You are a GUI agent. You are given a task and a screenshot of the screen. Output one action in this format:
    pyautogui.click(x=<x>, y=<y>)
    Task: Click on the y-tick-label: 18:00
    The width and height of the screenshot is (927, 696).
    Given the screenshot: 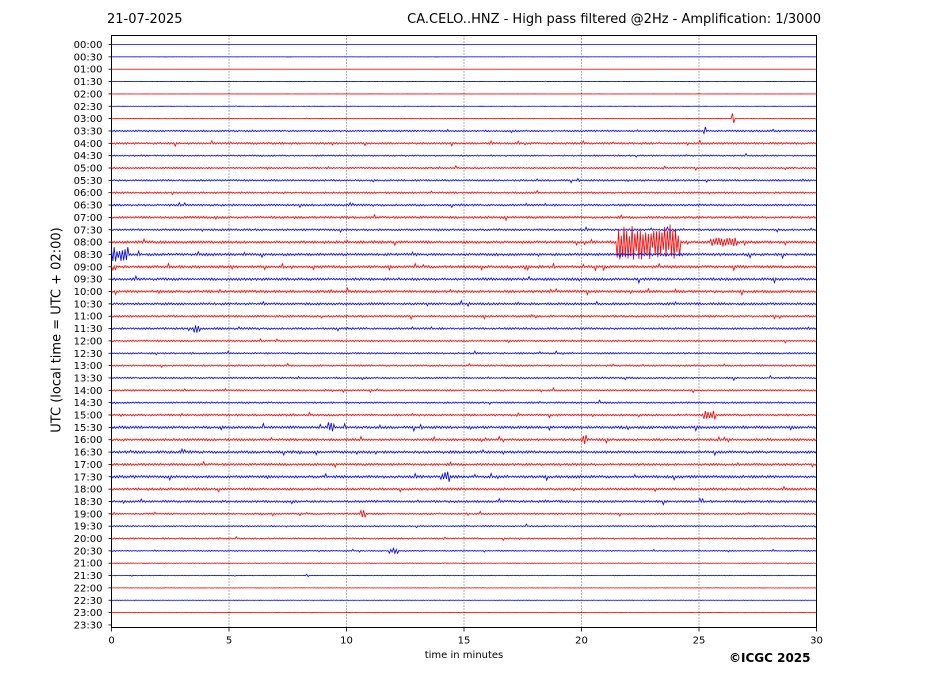 What is the action you would take?
    pyautogui.click(x=88, y=490)
    